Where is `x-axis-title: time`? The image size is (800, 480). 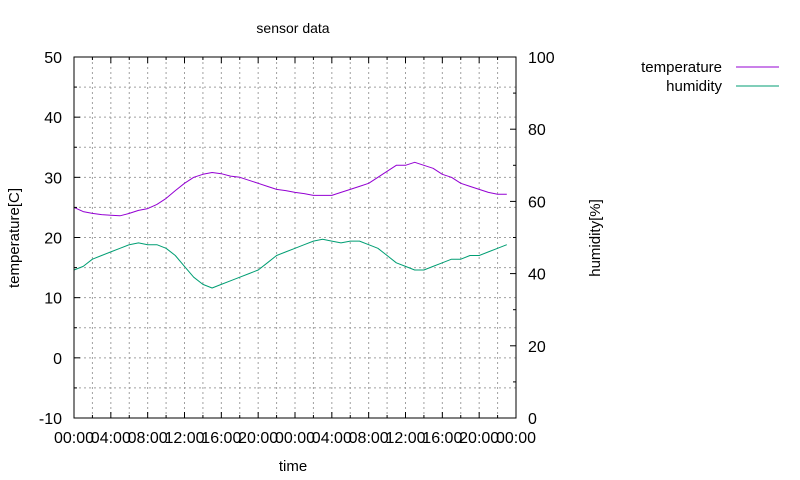 x-axis-title: time is located at coordinates (293, 466).